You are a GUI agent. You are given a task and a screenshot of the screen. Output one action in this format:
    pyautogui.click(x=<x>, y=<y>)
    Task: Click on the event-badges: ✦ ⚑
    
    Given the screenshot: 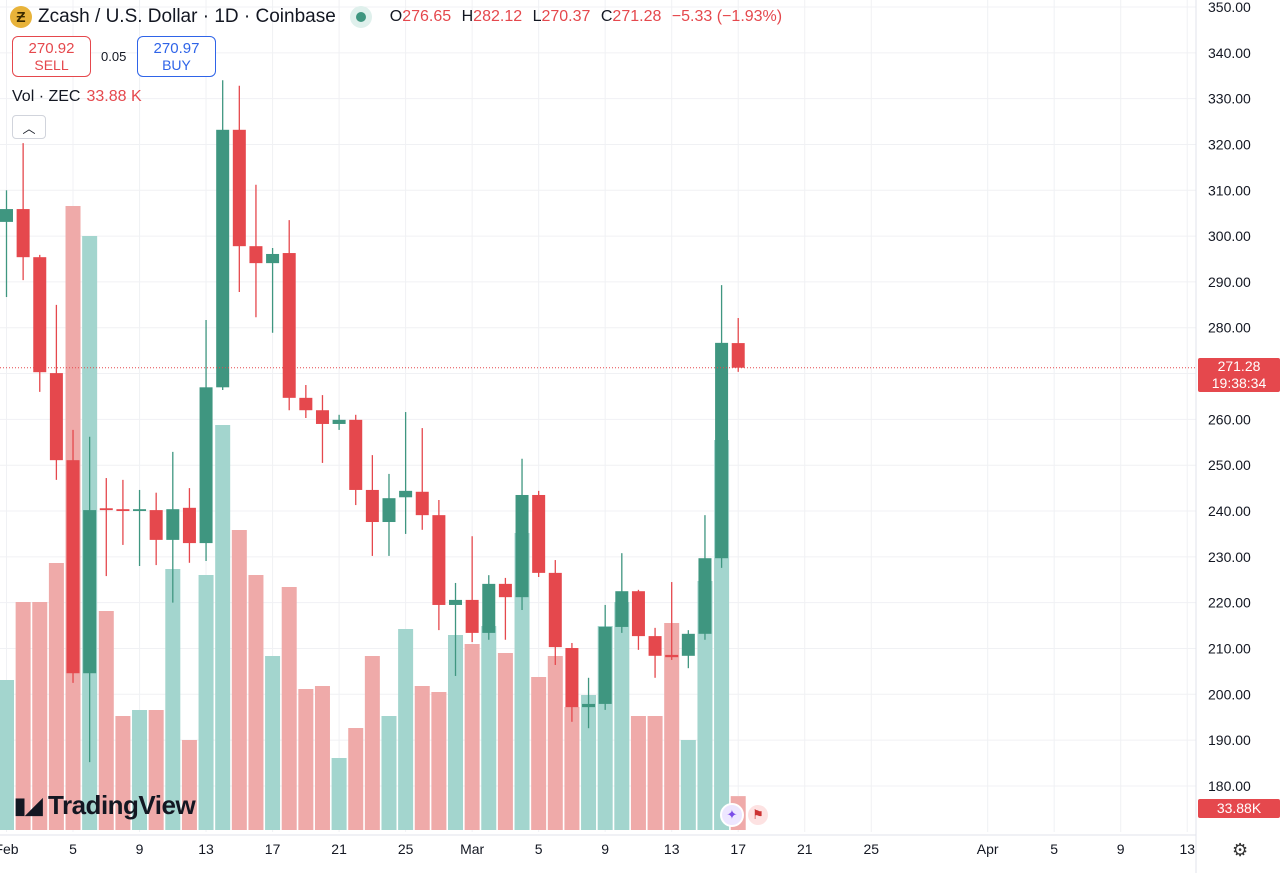 What is the action you would take?
    pyautogui.click(x=745, y=815)
    